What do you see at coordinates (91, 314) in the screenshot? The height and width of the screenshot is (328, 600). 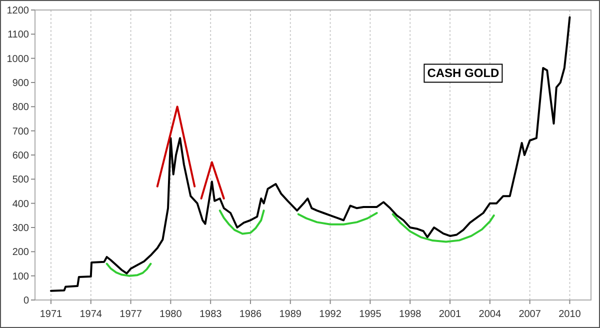 I see `x-tick-label: 1974` at bounding box center [91, 314].